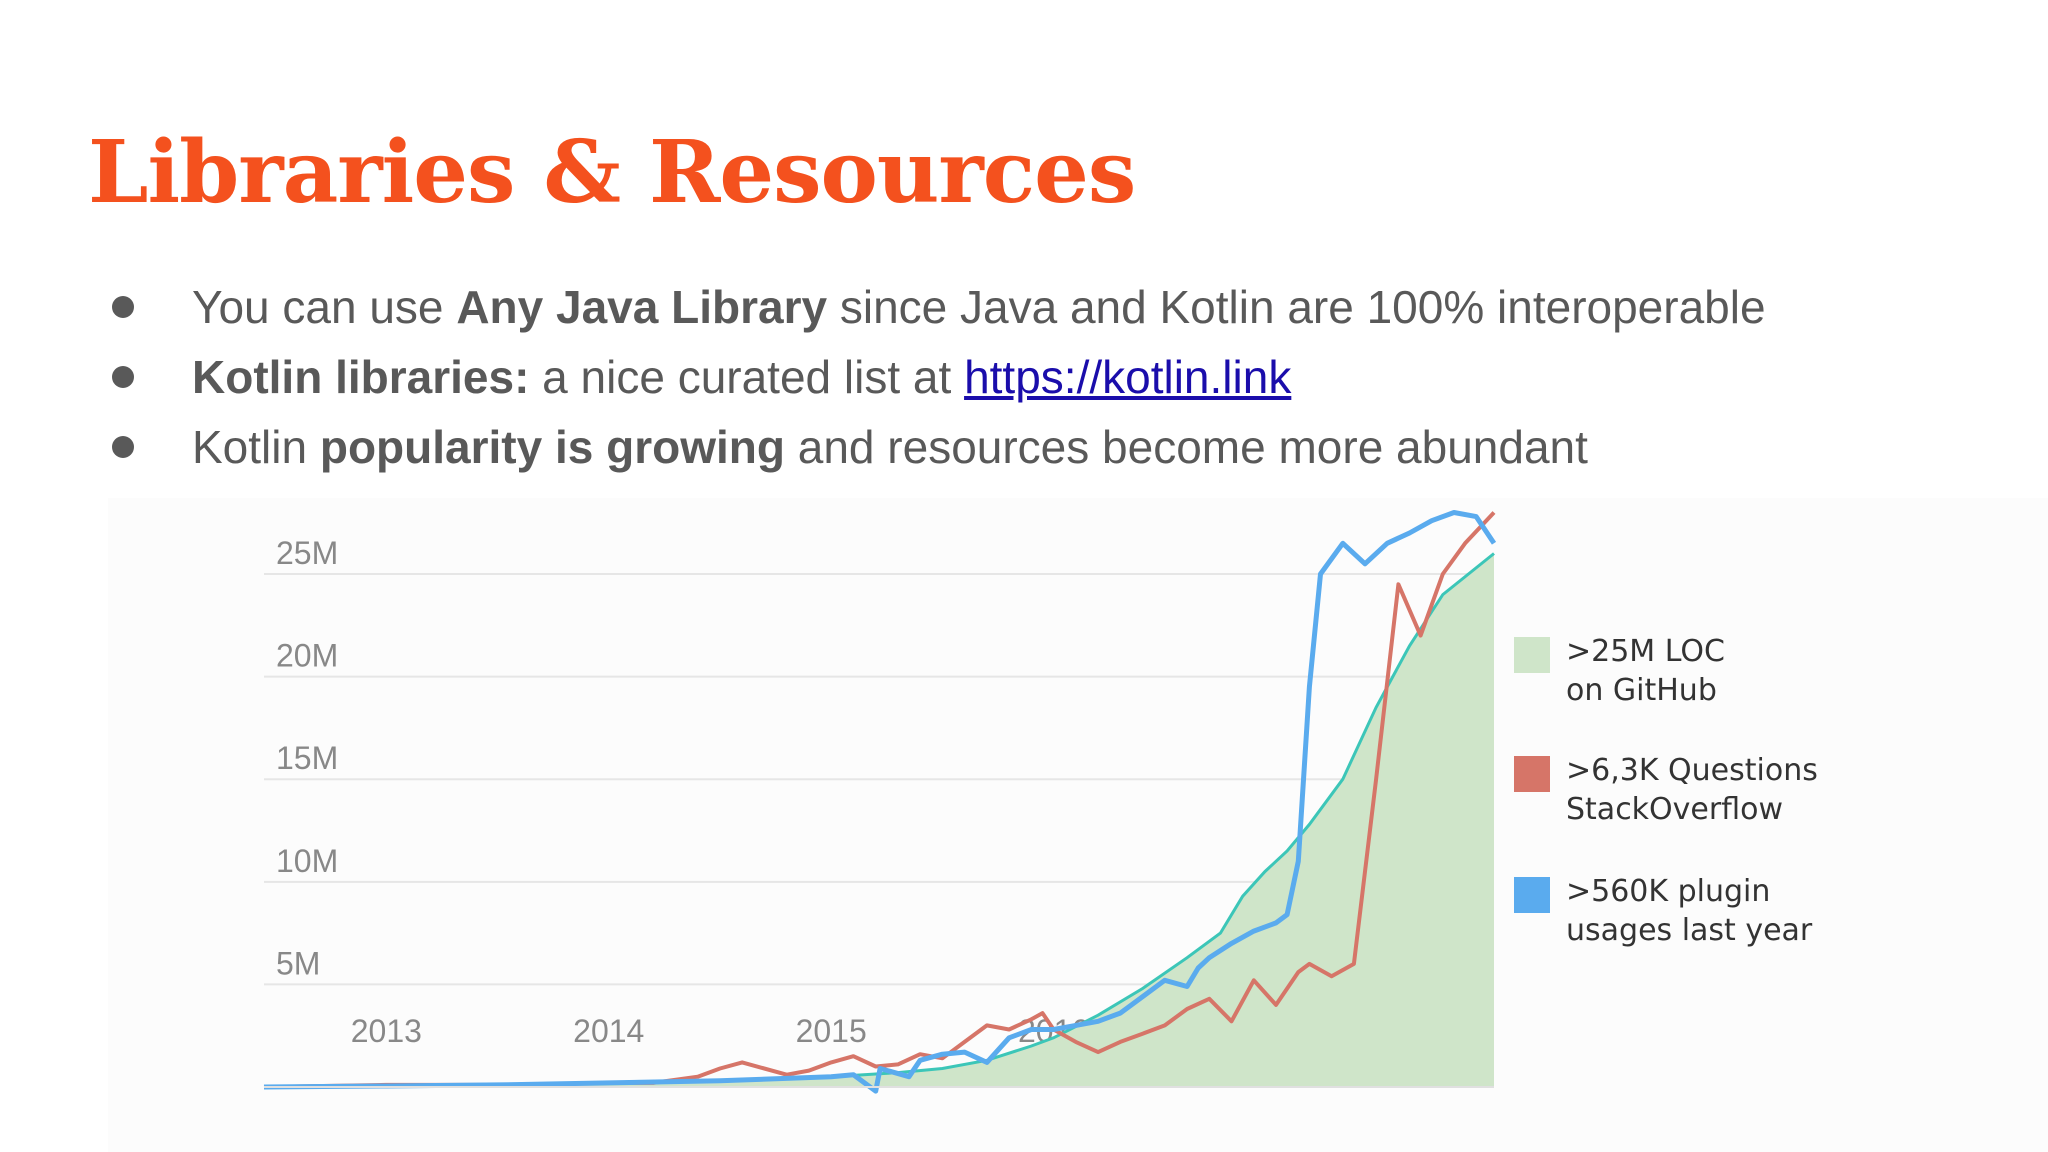 This screenshot has height=1152, width=2048. I want to click on bullet-text-part: You can use, so click(324, 307).